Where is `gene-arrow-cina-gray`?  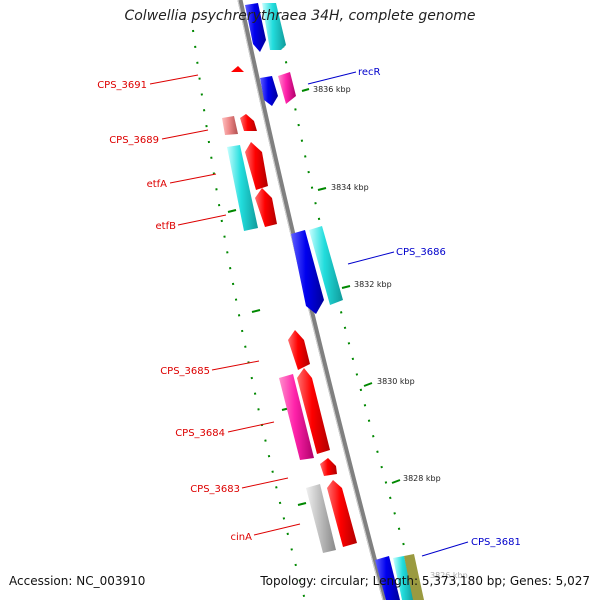
gene-arrow-cina-gray is located at coordinates (321, 518).